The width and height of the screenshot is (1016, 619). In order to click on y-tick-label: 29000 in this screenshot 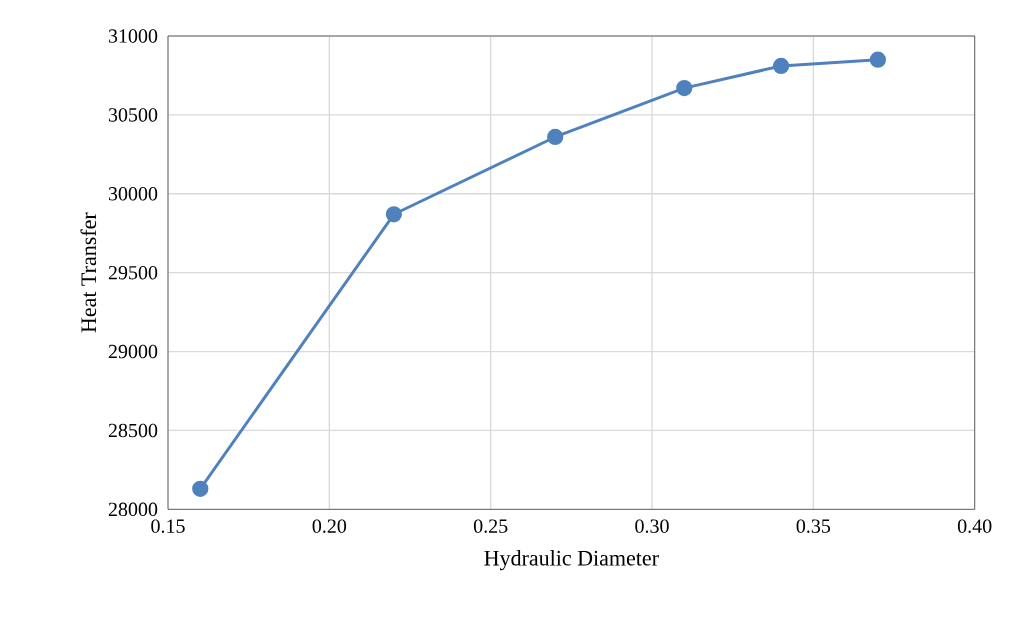, I will do `click(133, 351)`.